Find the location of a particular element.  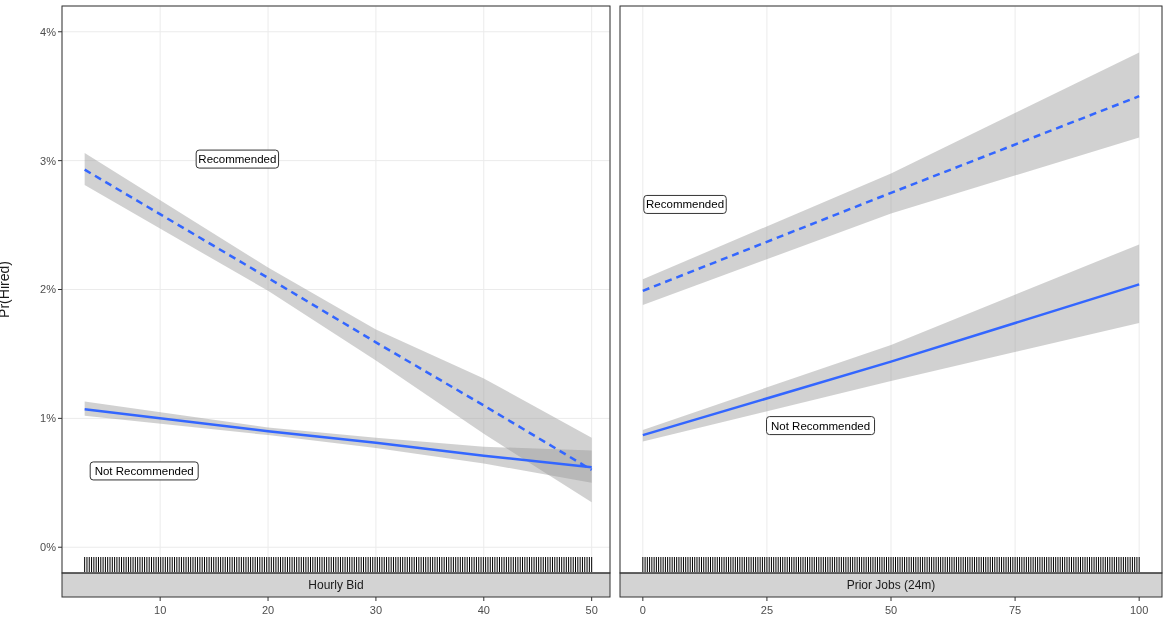

y-tick-label: 4% is located at coordinates (48, 31).